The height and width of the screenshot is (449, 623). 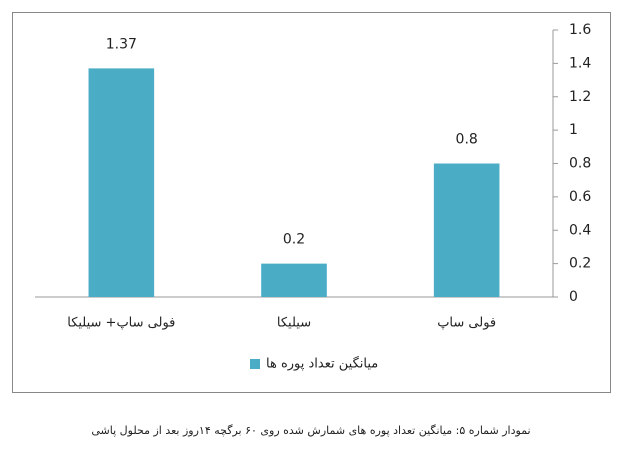 I want to click on y-tick-label: 0.2, so click(x=580, y=264).